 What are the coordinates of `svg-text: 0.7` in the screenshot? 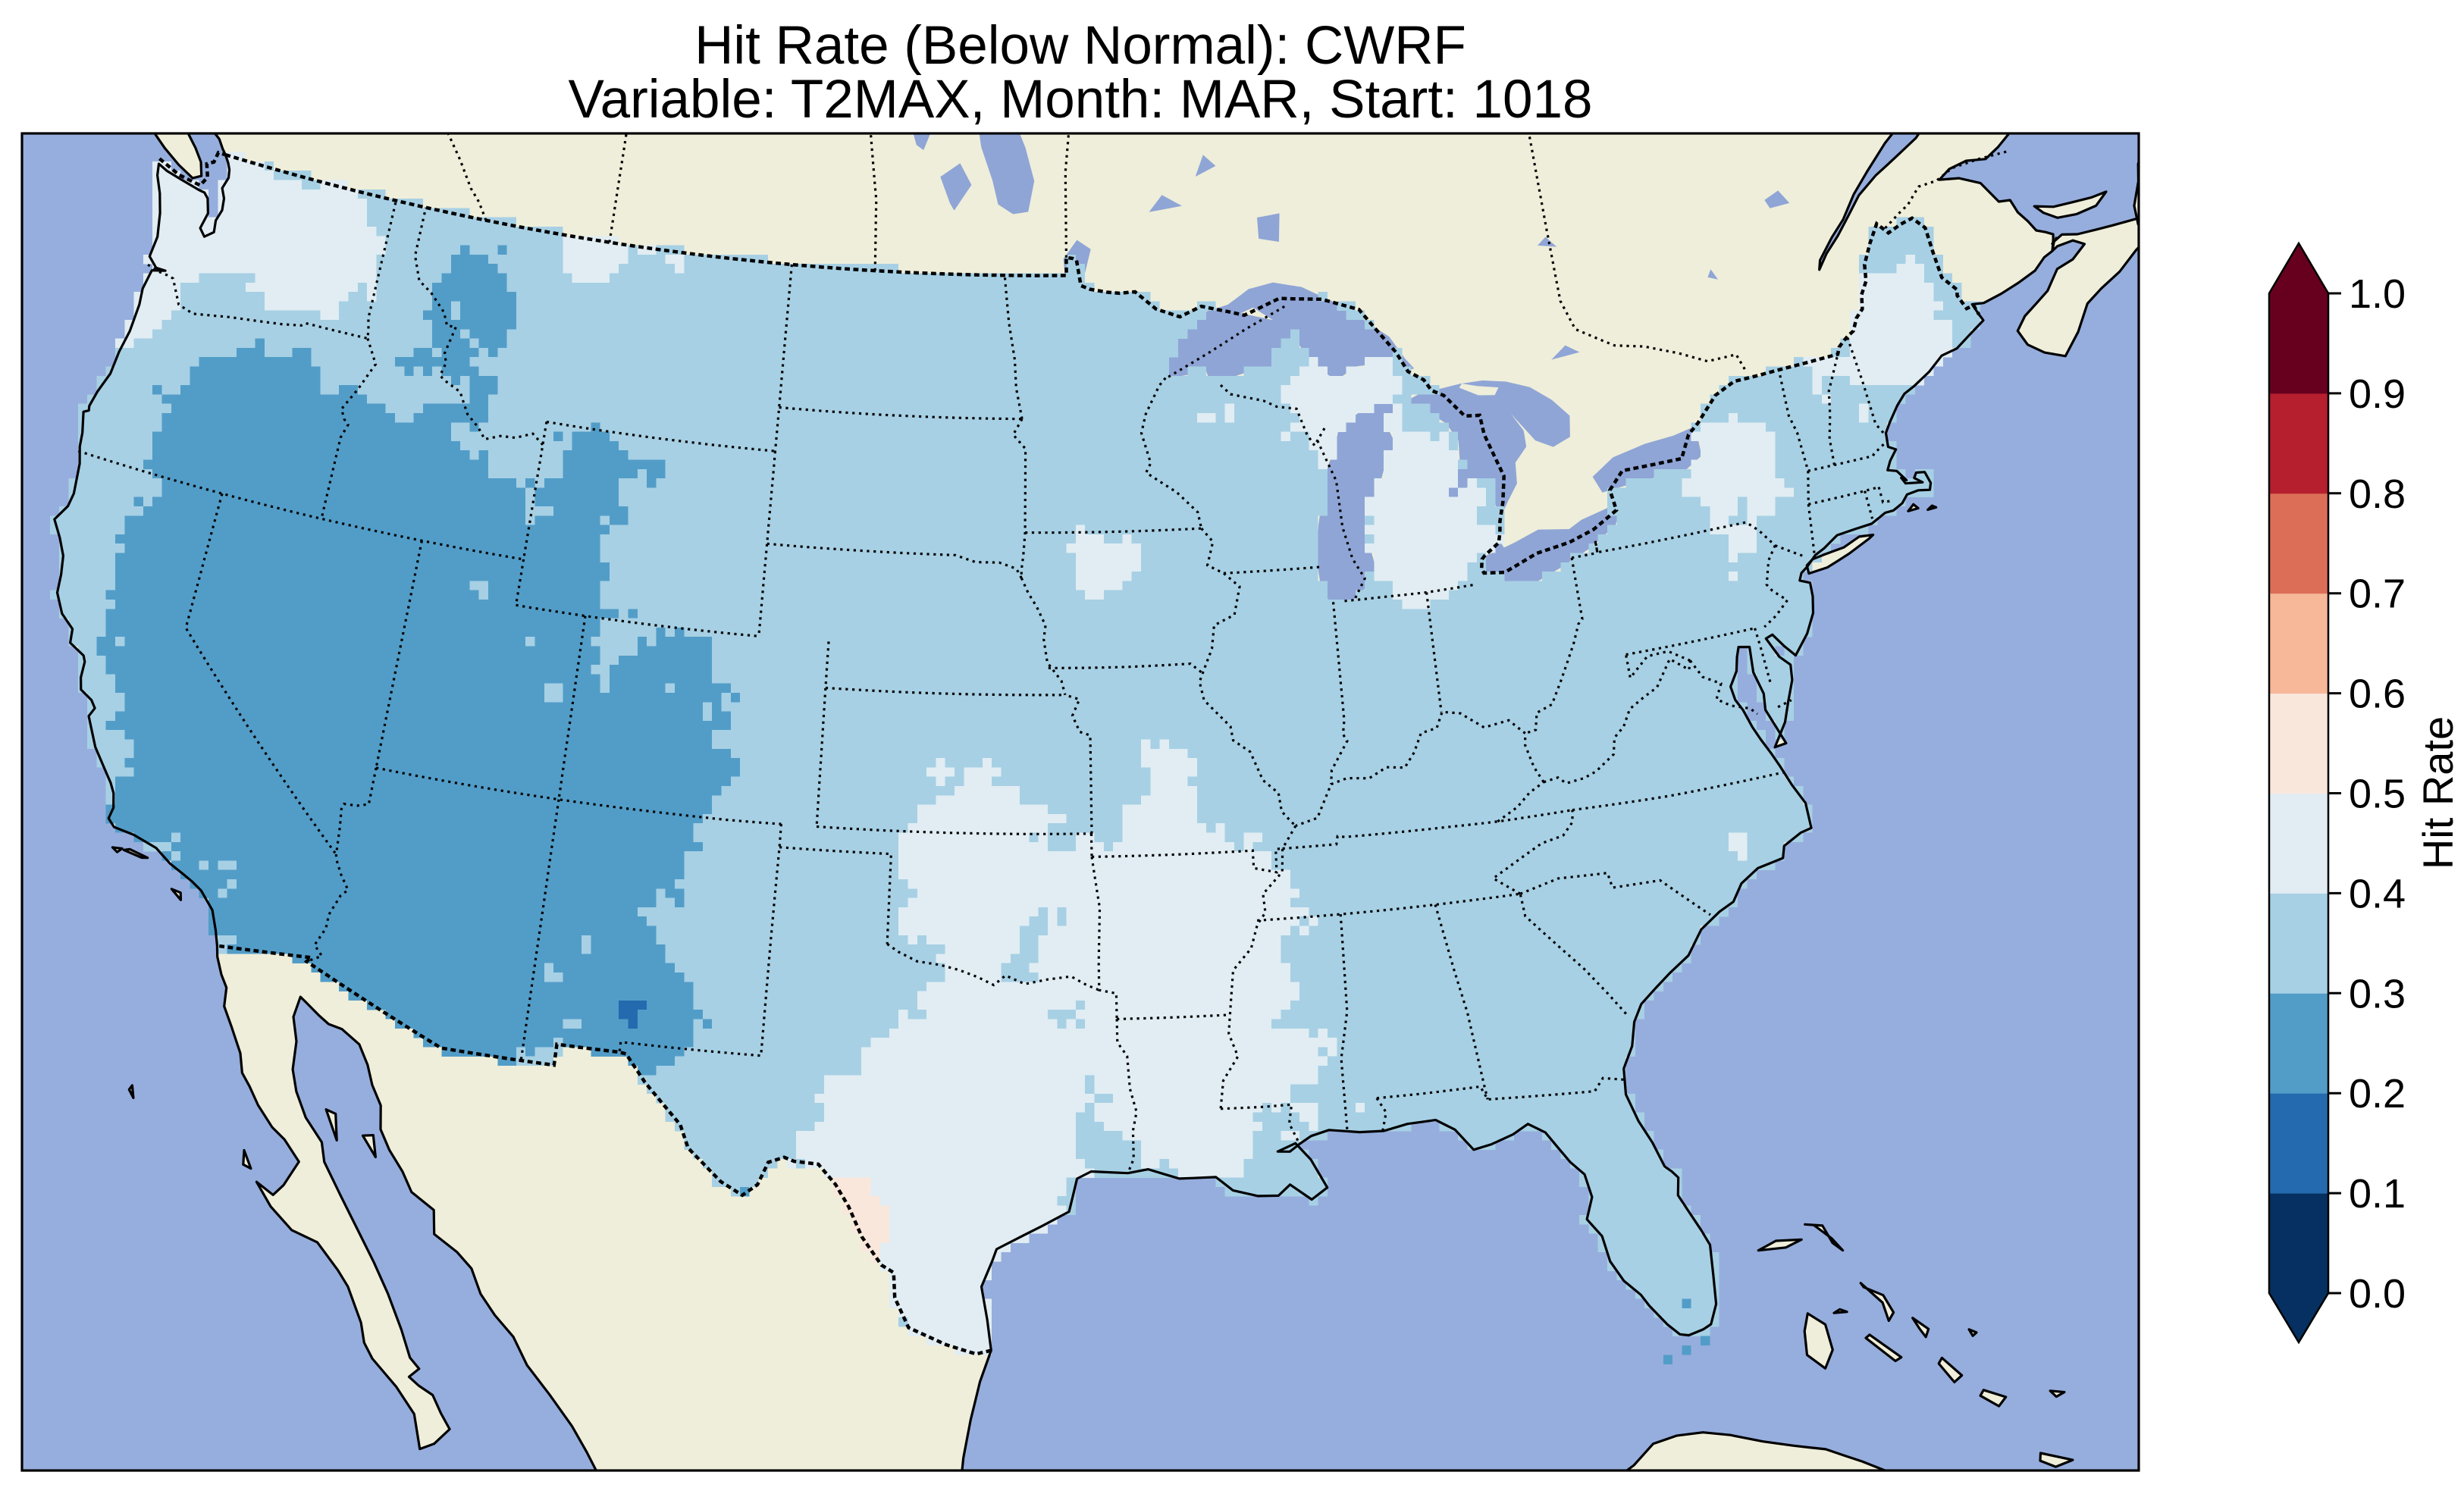 It's located at (2377, 594).